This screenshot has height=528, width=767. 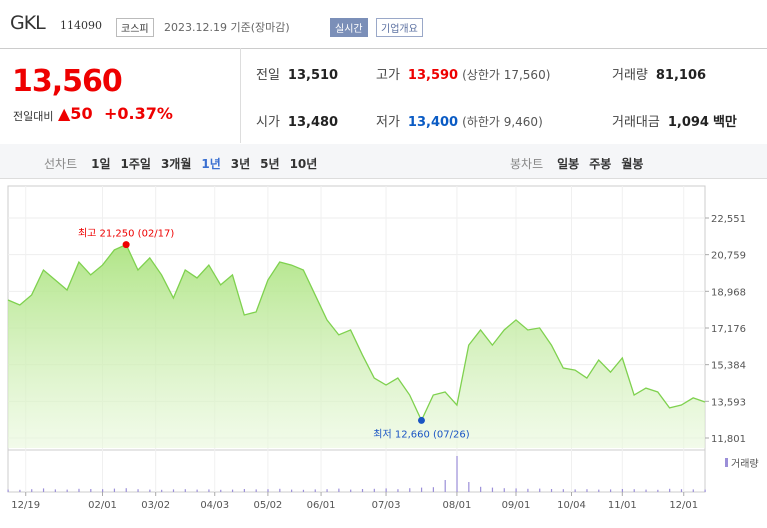 What do you see at coordinates (728, 366) in the screenshot?
I see `y-tick-label: 15,384` at bounding box center [728, 366].